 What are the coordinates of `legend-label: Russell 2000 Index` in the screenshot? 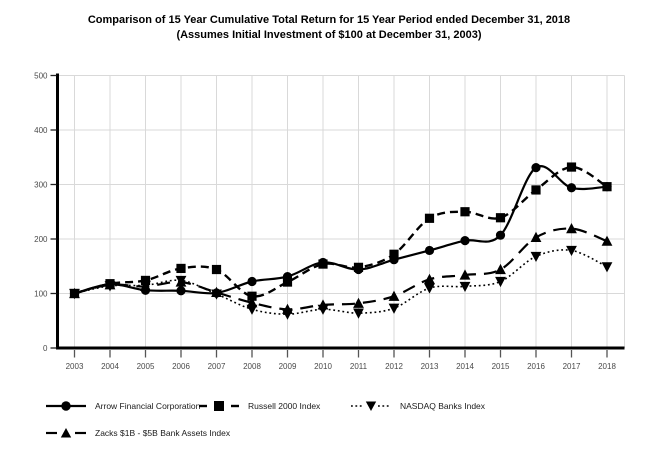 It's located at (284, 406).